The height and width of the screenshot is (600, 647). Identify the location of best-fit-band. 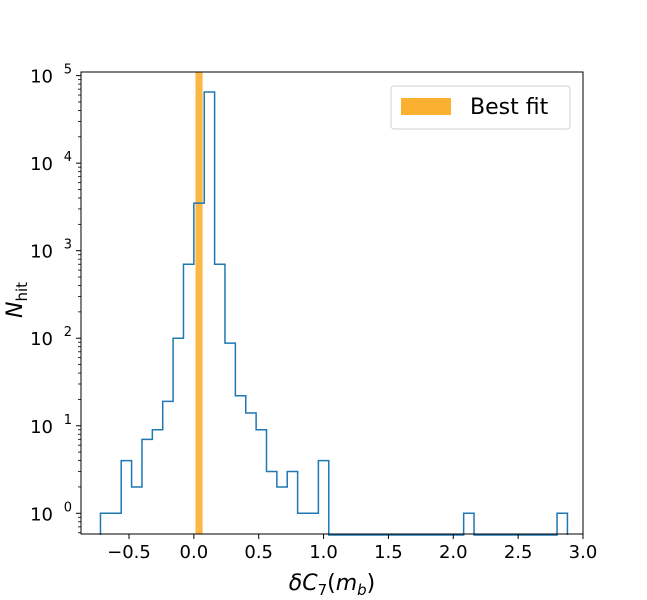
(199, 303).